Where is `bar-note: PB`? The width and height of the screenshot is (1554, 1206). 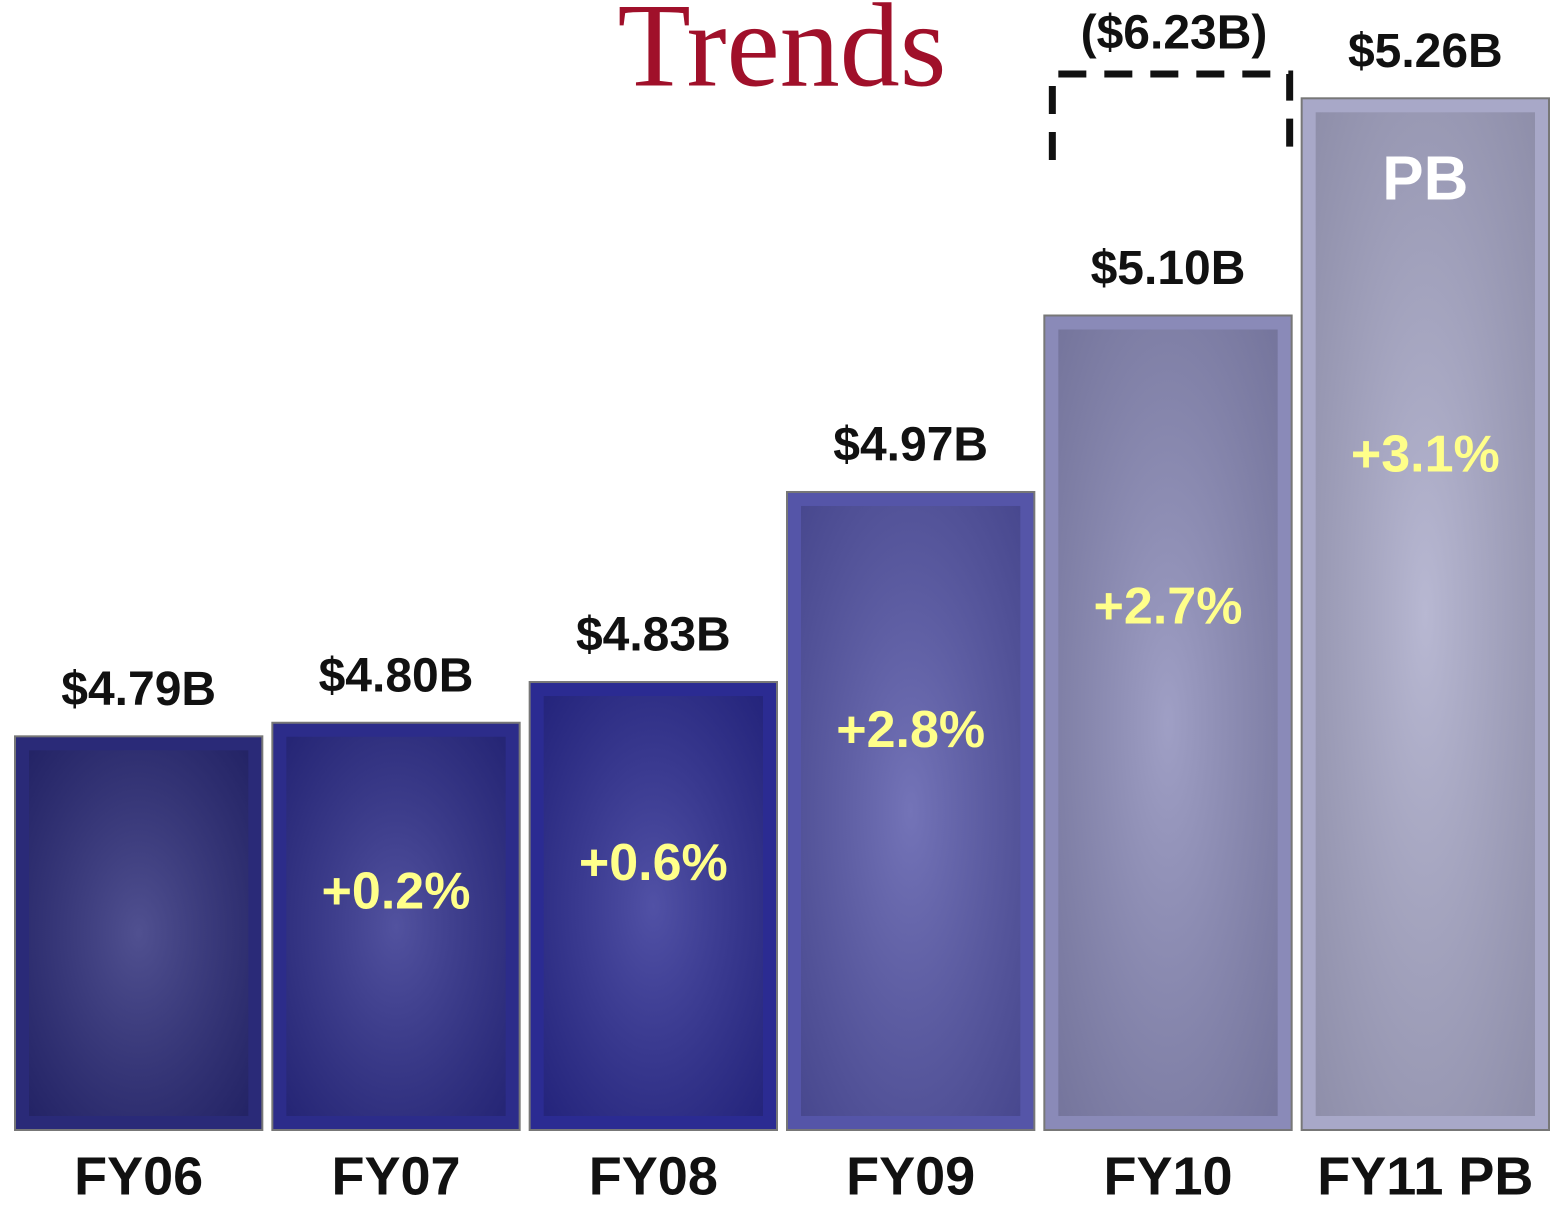
bar-note: PB is located at coordinates (1425, 179).